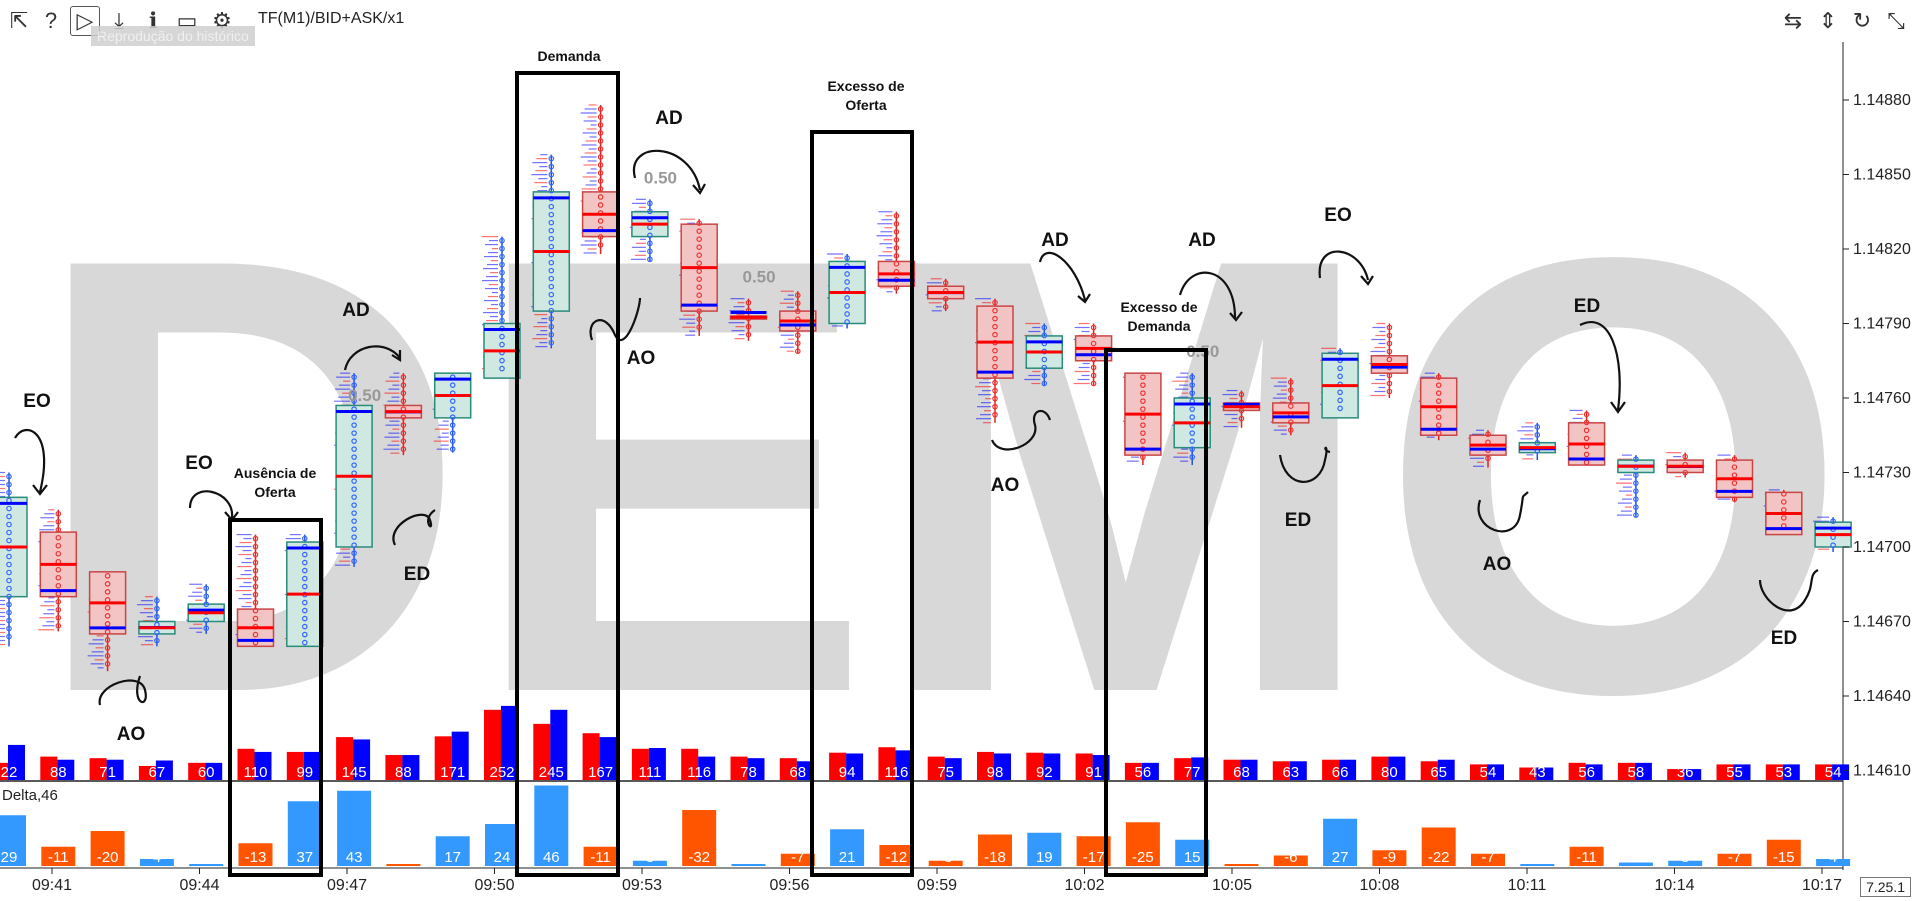 Image resolution: width=1919 pixels, height=901 pixels. What do you see at coordinates (85, 21) in the screenshot?
I see `play-replay-icon: ▷` at bounding box center [85, 21].